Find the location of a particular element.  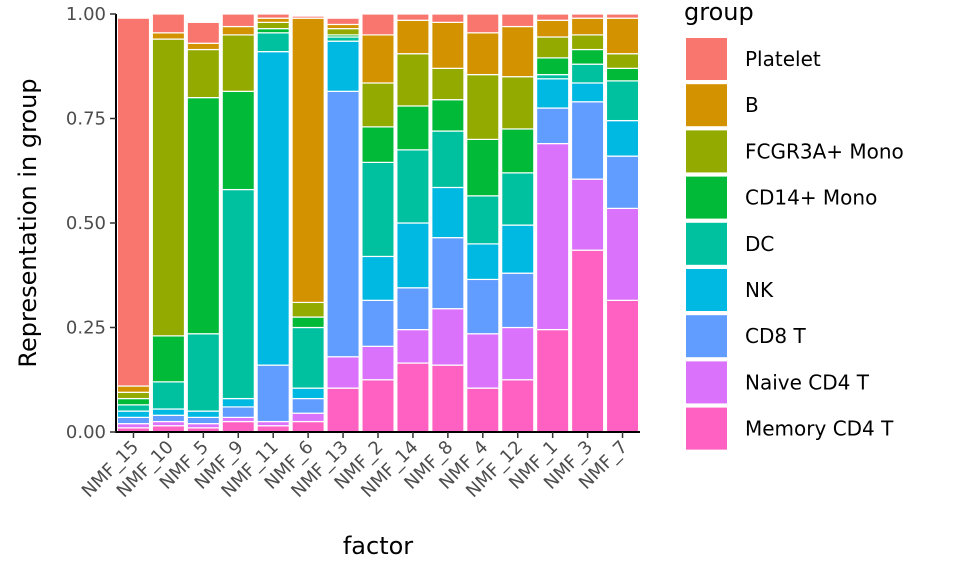

bar-segment-nmf-10-dc is located at coordinates (168, 395).